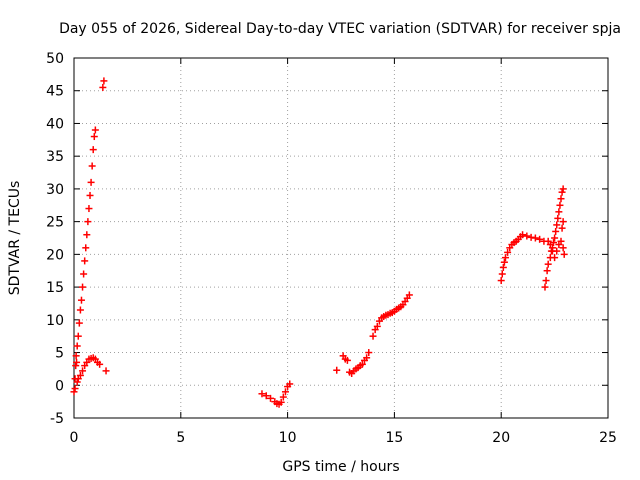 Image resolution: width=640 pixels, height=480 pixels. What do you see at coordinates (55, 321) in the screenshot?
I see `y-tick-label: 10` at bounding box center [55, 321].